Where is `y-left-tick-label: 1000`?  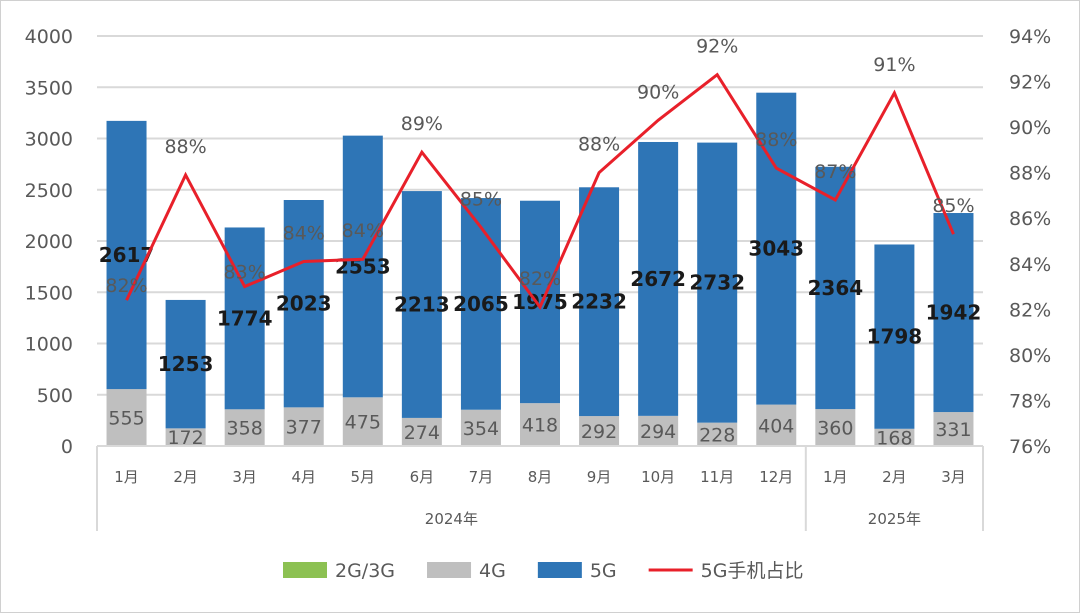
y-left-tick-label: 1000 is located at coordinates (49, 345).